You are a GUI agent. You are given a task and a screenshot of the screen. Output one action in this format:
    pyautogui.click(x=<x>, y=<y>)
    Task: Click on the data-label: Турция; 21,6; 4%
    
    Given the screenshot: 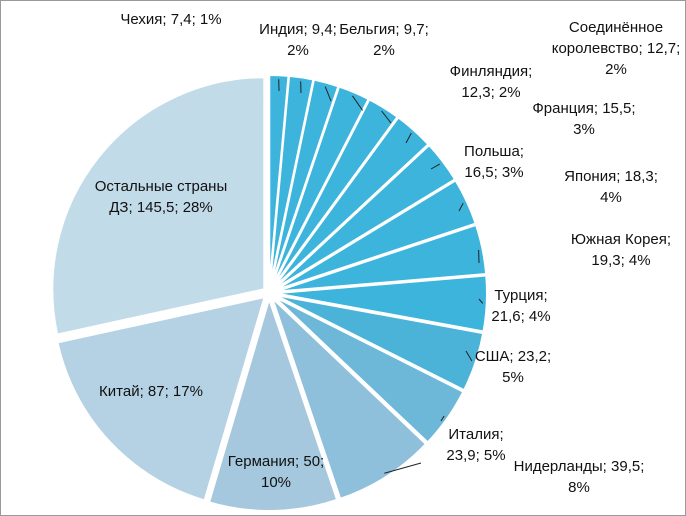 What is the action you would take?
    pyautogui.click(x=521, y=306)
    